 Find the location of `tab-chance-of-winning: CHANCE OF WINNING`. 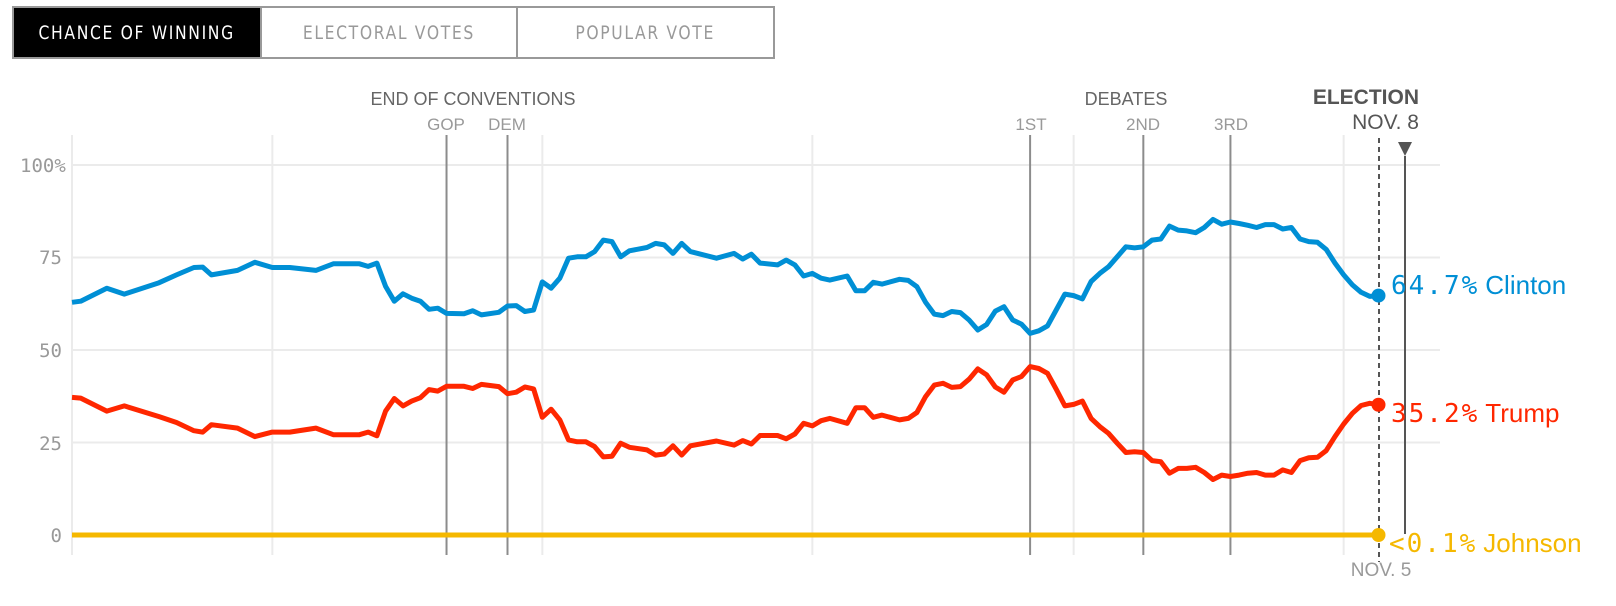

tab-chance-of-winning: CHANCE OF WINNING is located at coordinates (138, 32).